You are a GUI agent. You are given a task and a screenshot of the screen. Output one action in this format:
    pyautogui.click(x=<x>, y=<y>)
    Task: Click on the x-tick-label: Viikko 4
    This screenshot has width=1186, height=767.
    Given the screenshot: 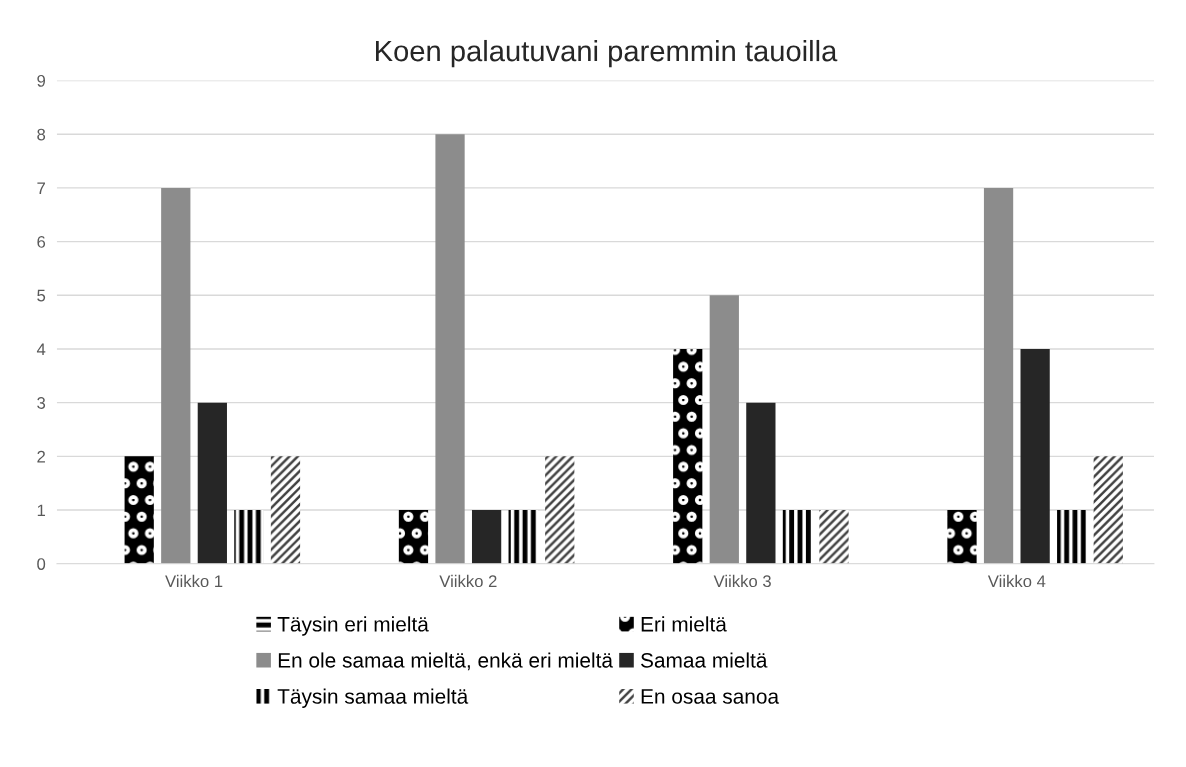 What is the action you would take?
    pyautogui.click(x=1016, y=581)
    